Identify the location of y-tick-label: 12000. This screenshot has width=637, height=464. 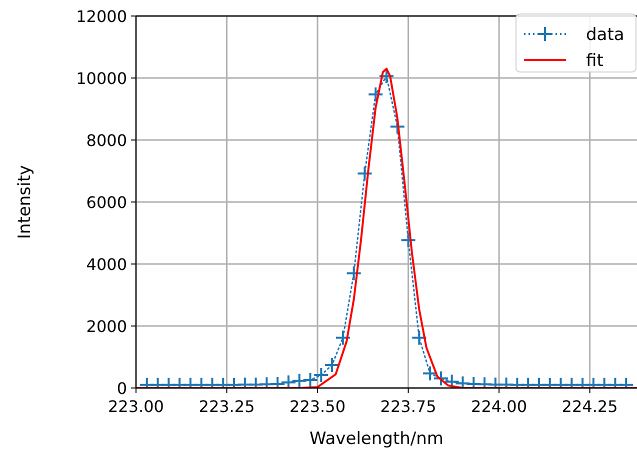
(101, 16).